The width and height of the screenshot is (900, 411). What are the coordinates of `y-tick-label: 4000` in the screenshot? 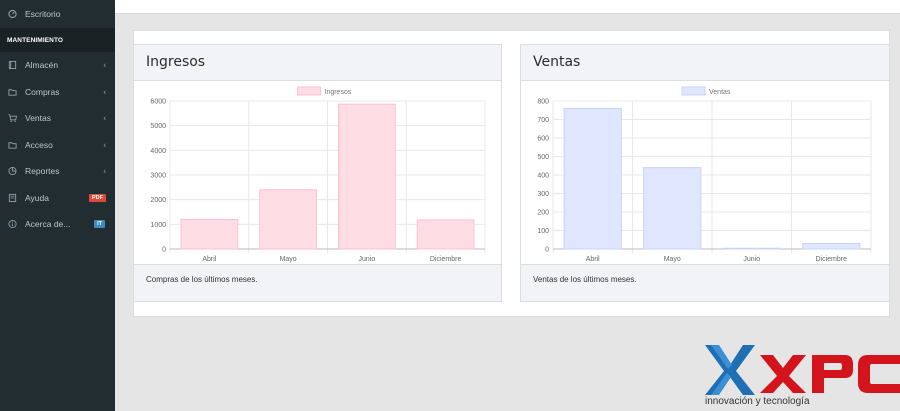 It's located at (158, 151).